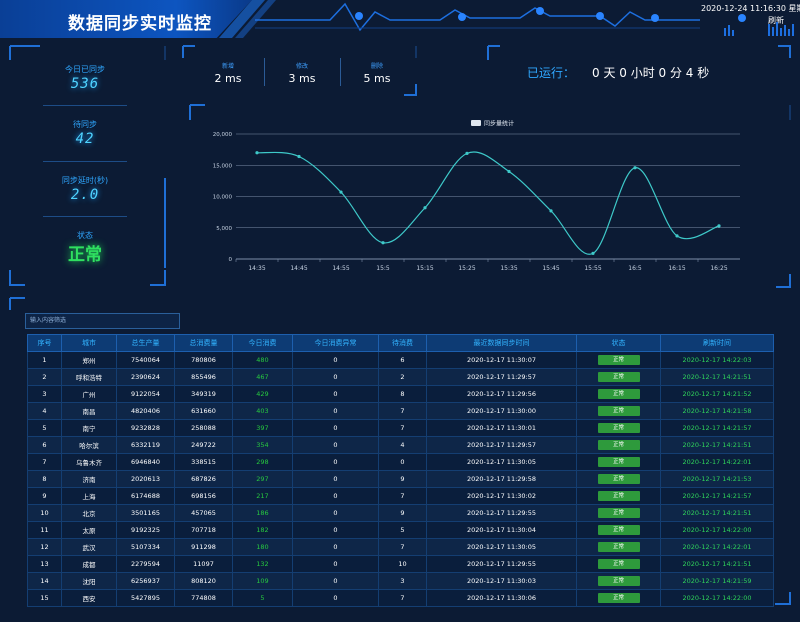 The width and height of the screenshot is (800, 622). Describe the element at coordinates (377, 78) in the screenshot. I see `delete-time-value: 5 ms` at that location.